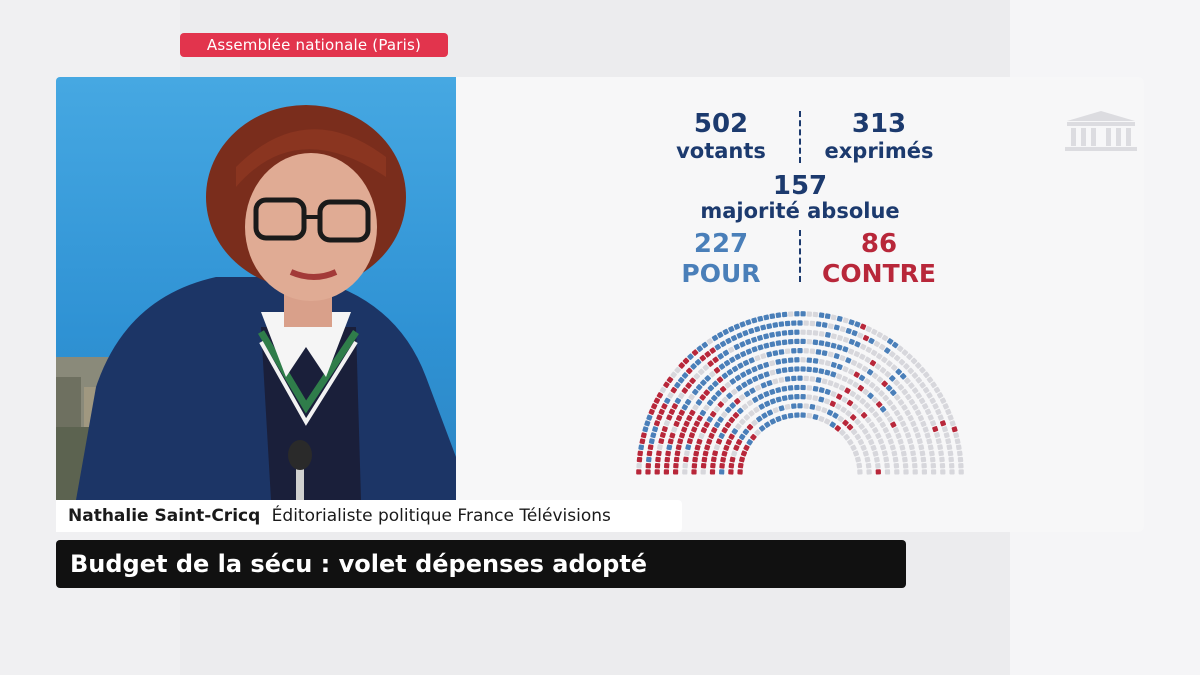 Image resolution: width=1200 pixels, height=675 pixels. What do you see at coordinates (879, 151) in the screenshot?
I see `exprimes-label: exprimés` at bounding box center [879, 151].